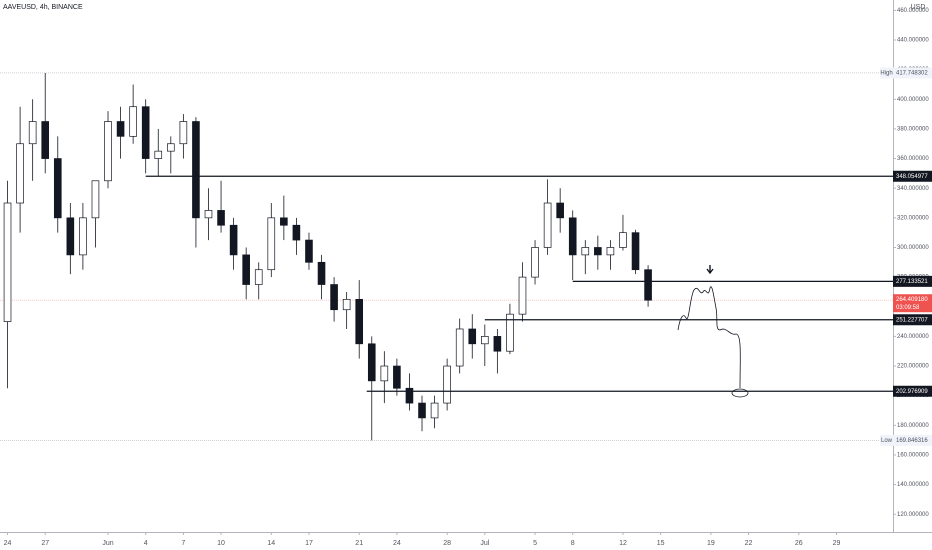 This screenshot has height=550, width=932. Describe the element at coordinates (918, 7) in the screenshot. I see `currency-label: USD` at that location.